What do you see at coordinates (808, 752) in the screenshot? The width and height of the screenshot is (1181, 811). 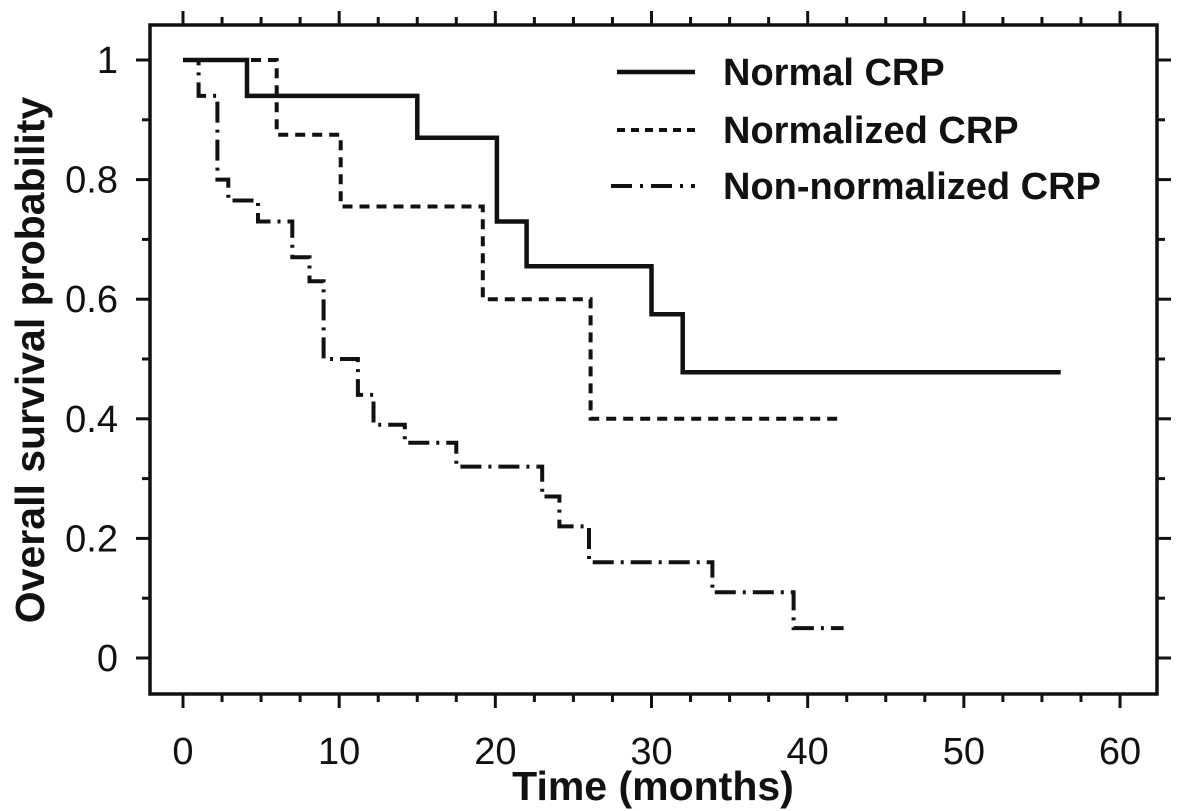 I see `x-tick-label: 40` at bounding box center [808, 752].